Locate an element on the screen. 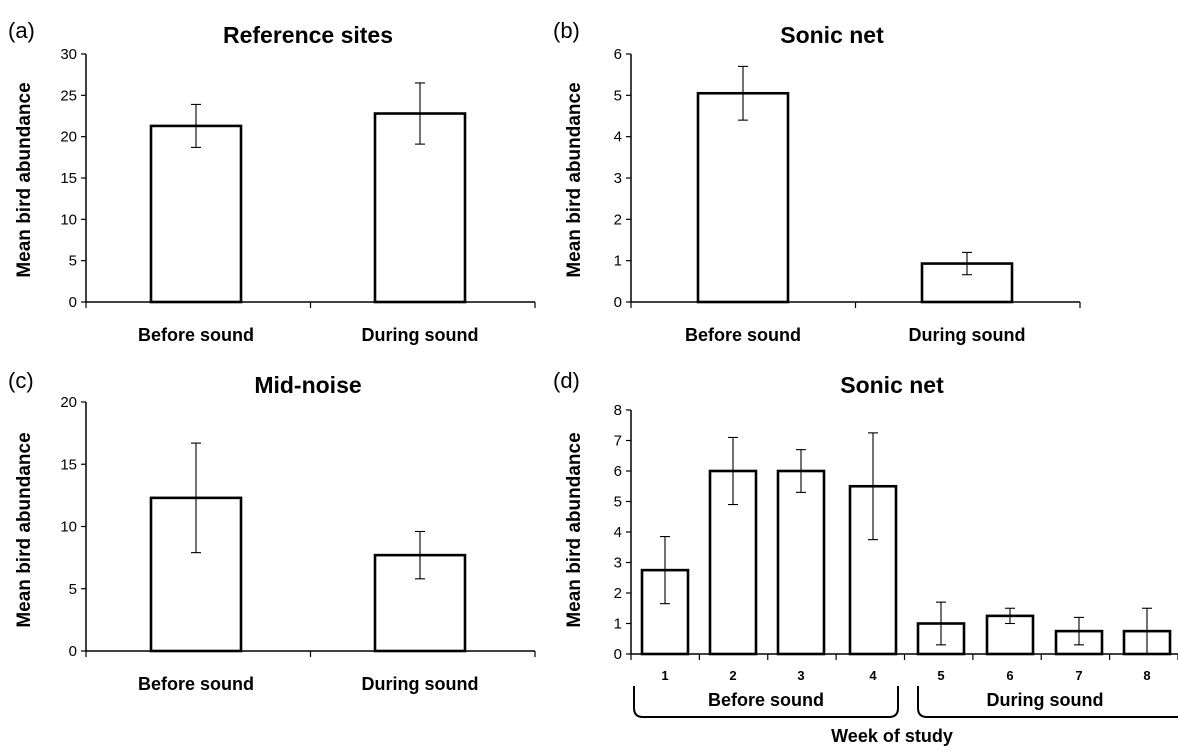  group-label: Before sound is located at coordinates (766, 700).